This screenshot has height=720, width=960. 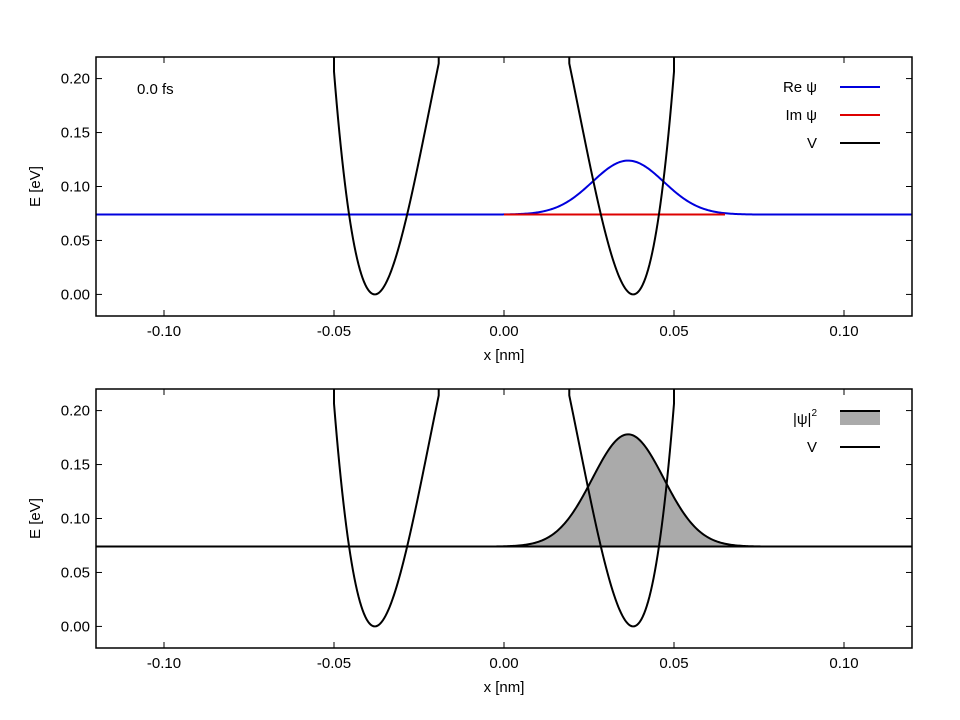 I want to click on legend-density-name: |ψ|, so click(x=802, y=419).